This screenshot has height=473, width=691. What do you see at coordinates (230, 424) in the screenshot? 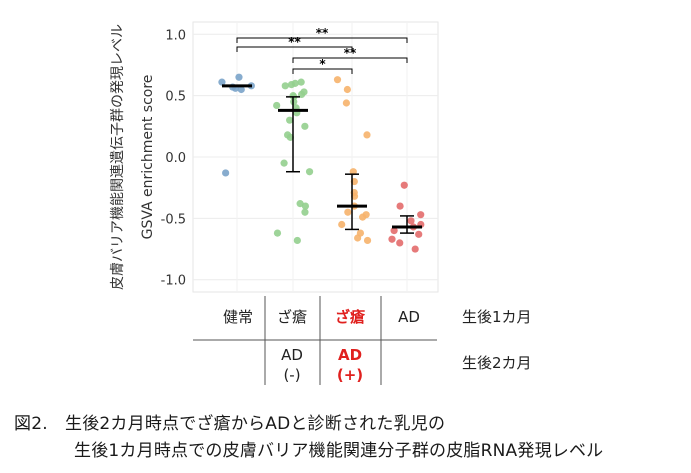
I see `caption-line-1: 図2. 生後2カ月時点でざ瘡からADと診断された乳児の` at bounding box center [230, 424].